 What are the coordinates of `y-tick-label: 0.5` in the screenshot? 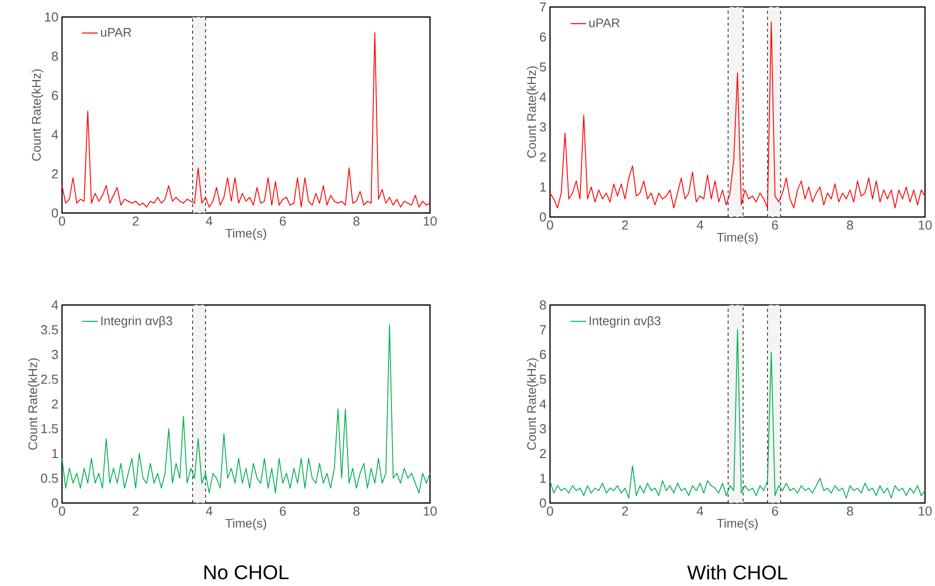 It's located at (49, 478).